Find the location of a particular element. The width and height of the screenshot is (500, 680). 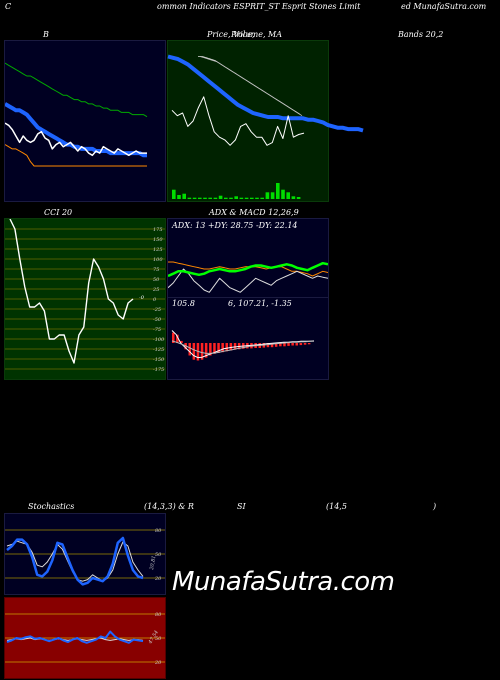

cci-tick-label: -125 is located at coordinates (158, 350).